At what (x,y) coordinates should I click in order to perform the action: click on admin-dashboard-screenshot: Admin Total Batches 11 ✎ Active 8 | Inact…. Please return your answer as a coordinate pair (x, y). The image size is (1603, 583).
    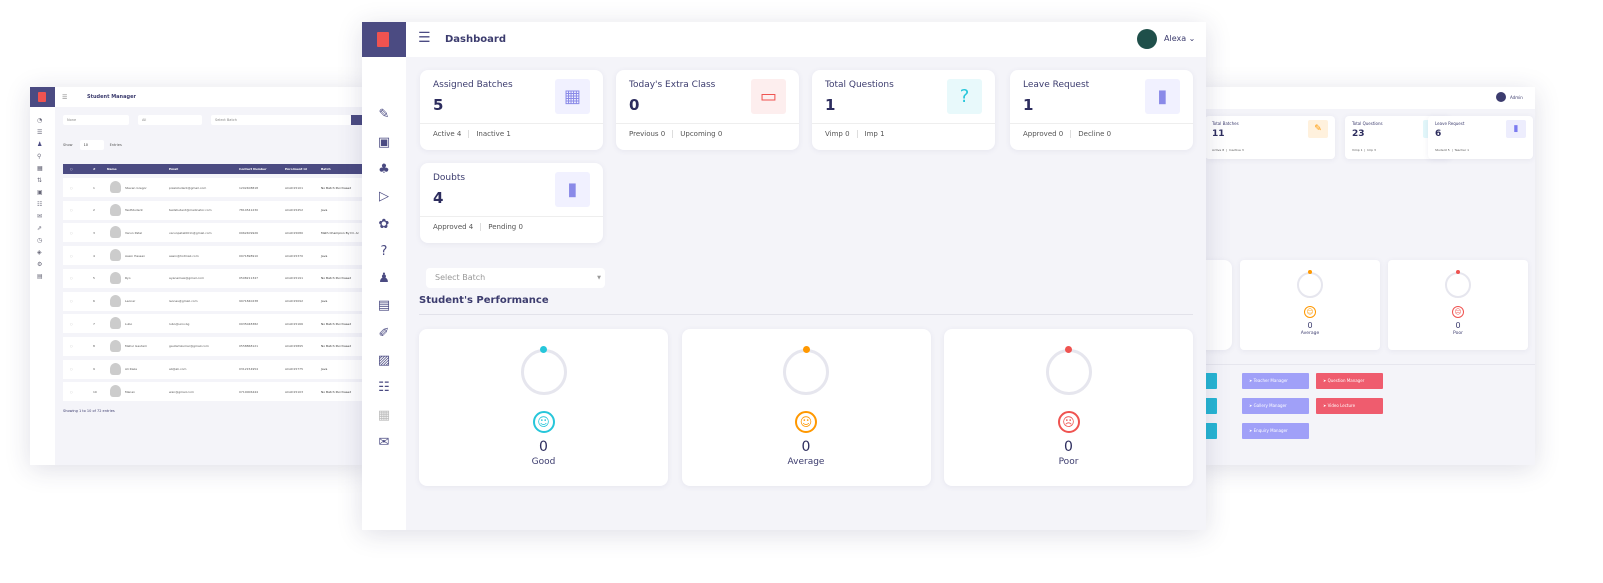
    Looking at the image, I should click on (1365, 276).